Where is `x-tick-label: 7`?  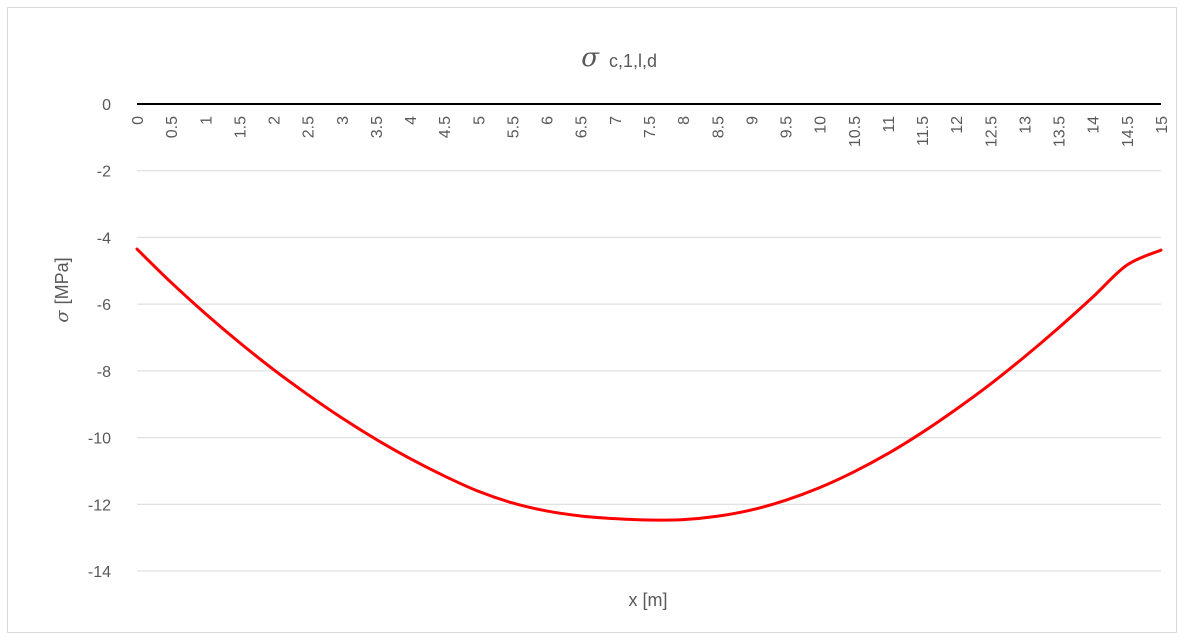 x-tick-label: 7 is located at coordinates (616, 120).